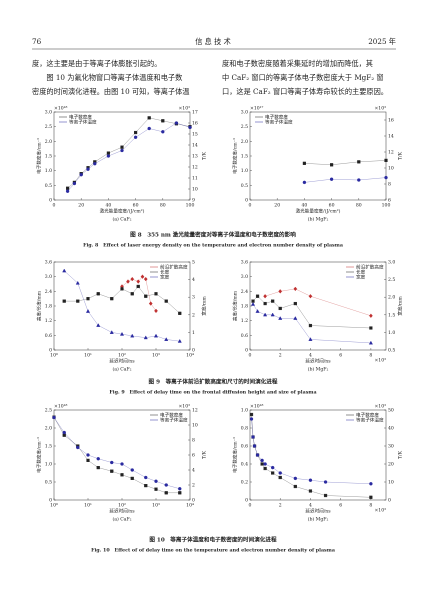 This screenshot has height=599, width=427. What do you see at coordinates (244, 483) in the screenshot?
I see `y-tick-label: 0.2` at bounding box center [244, 483].